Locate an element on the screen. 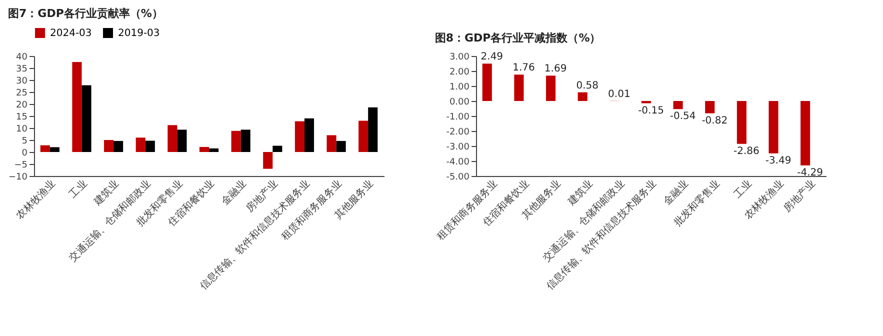 This screenshot has width=883, height=336. y-tick-label: -5.00 is located at coordinates (458, 177).